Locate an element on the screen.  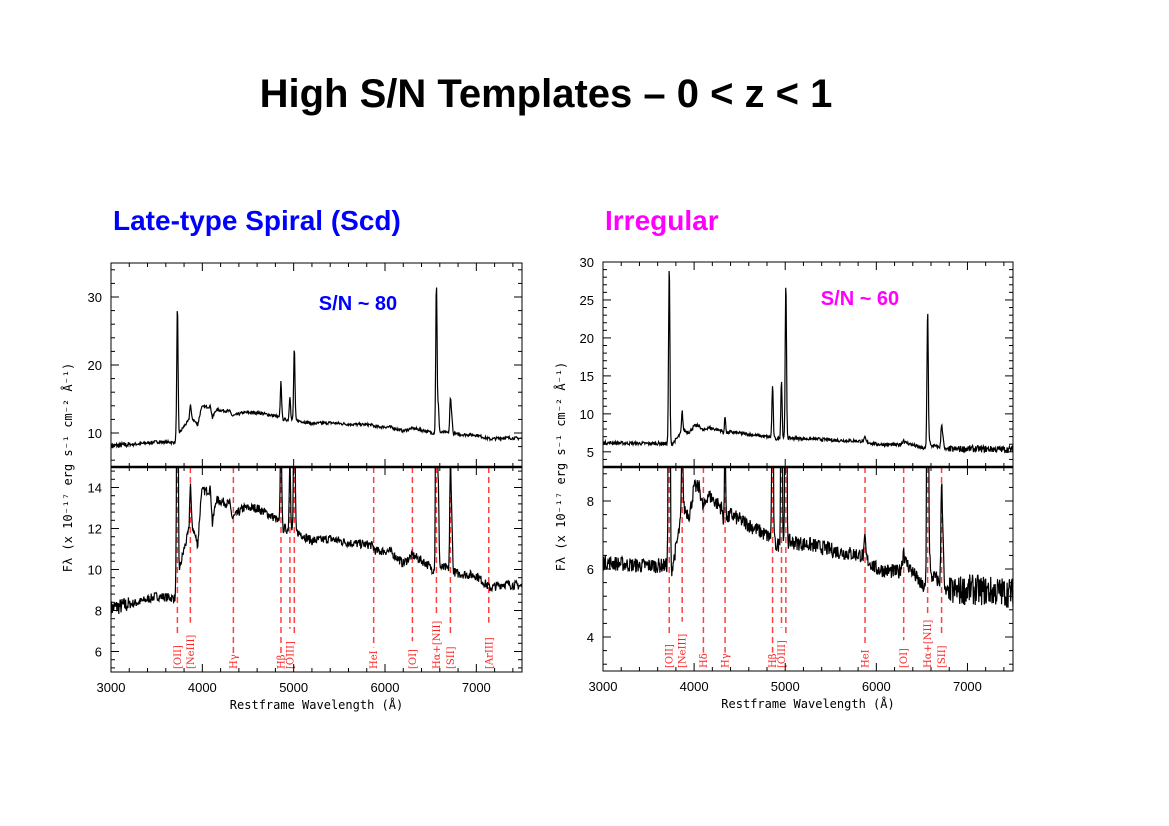
page-title: High S/N Templates – 0 < z < 1 is located at coordinates (546, 94).